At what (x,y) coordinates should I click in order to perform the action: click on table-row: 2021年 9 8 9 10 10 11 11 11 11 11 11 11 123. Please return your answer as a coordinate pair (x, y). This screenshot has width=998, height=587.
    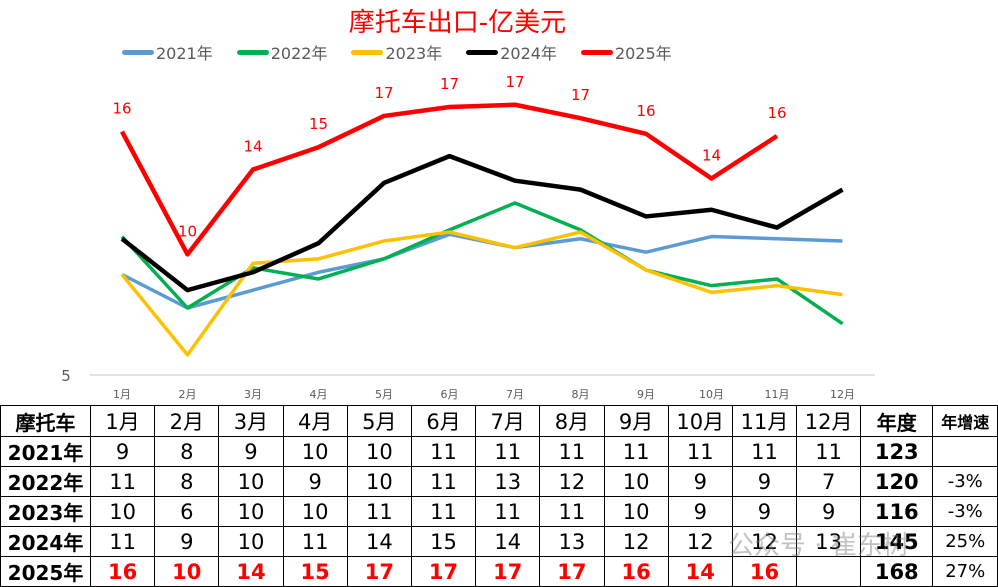
    Looking at the image, I should click on (499, 451).